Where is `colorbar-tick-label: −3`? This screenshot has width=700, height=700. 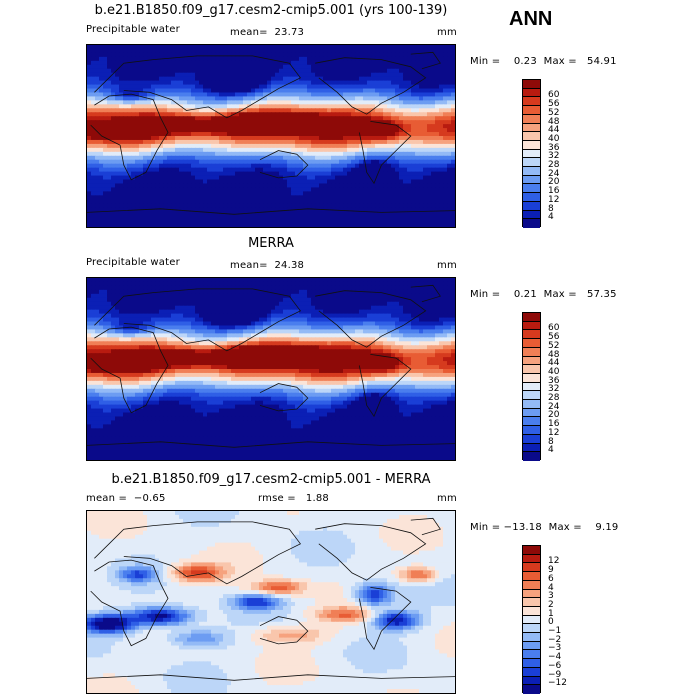 colorbar-tick-label: −3 is located at coordinates (555, 648).